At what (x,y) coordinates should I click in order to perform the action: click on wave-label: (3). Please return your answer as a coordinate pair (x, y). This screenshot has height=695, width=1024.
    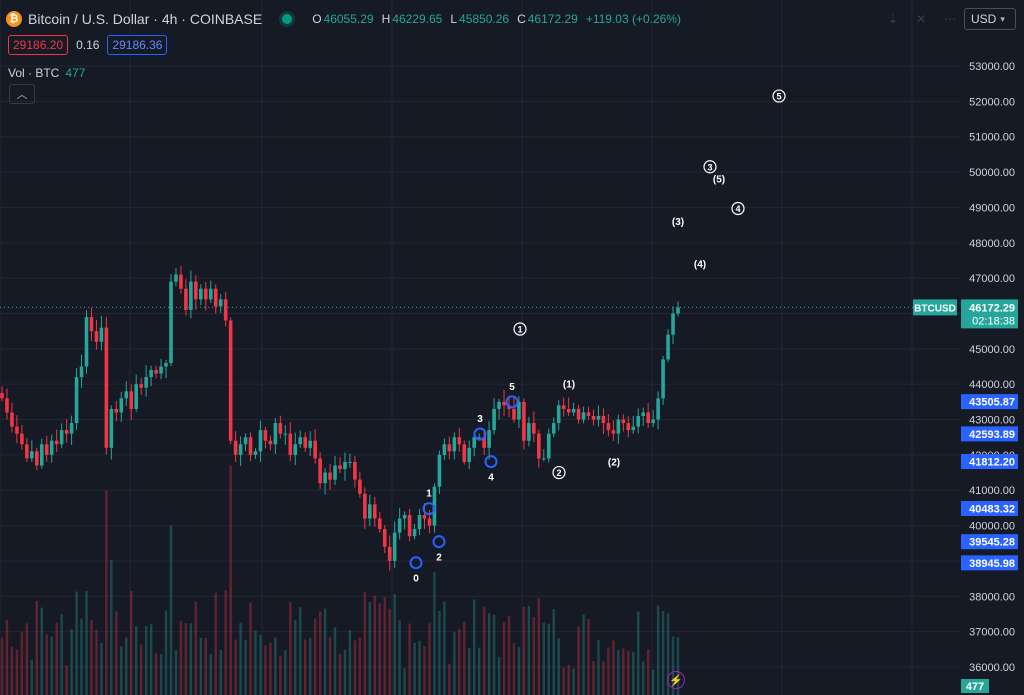
    Looking at the image, I should click on (678, 222).